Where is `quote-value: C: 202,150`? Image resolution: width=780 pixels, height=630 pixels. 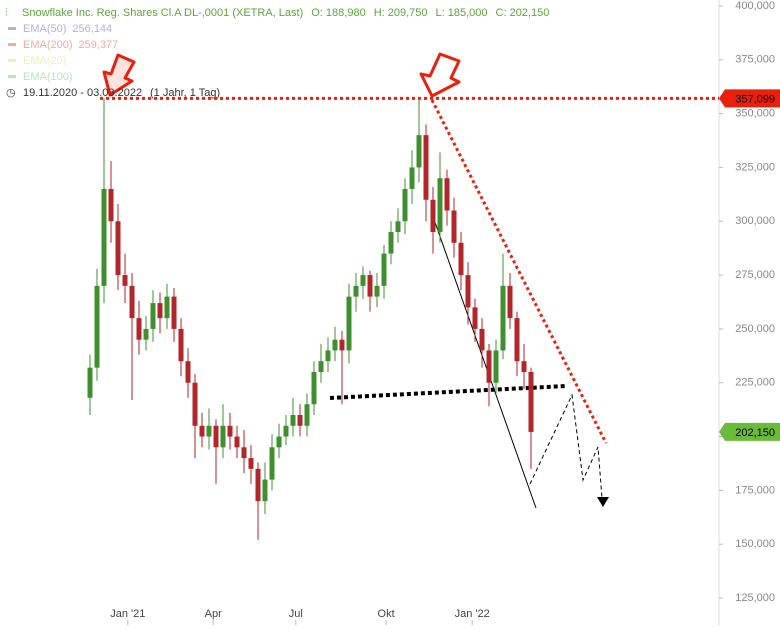 quote-value: C: 202,150 is located at coordinates (523, 13).